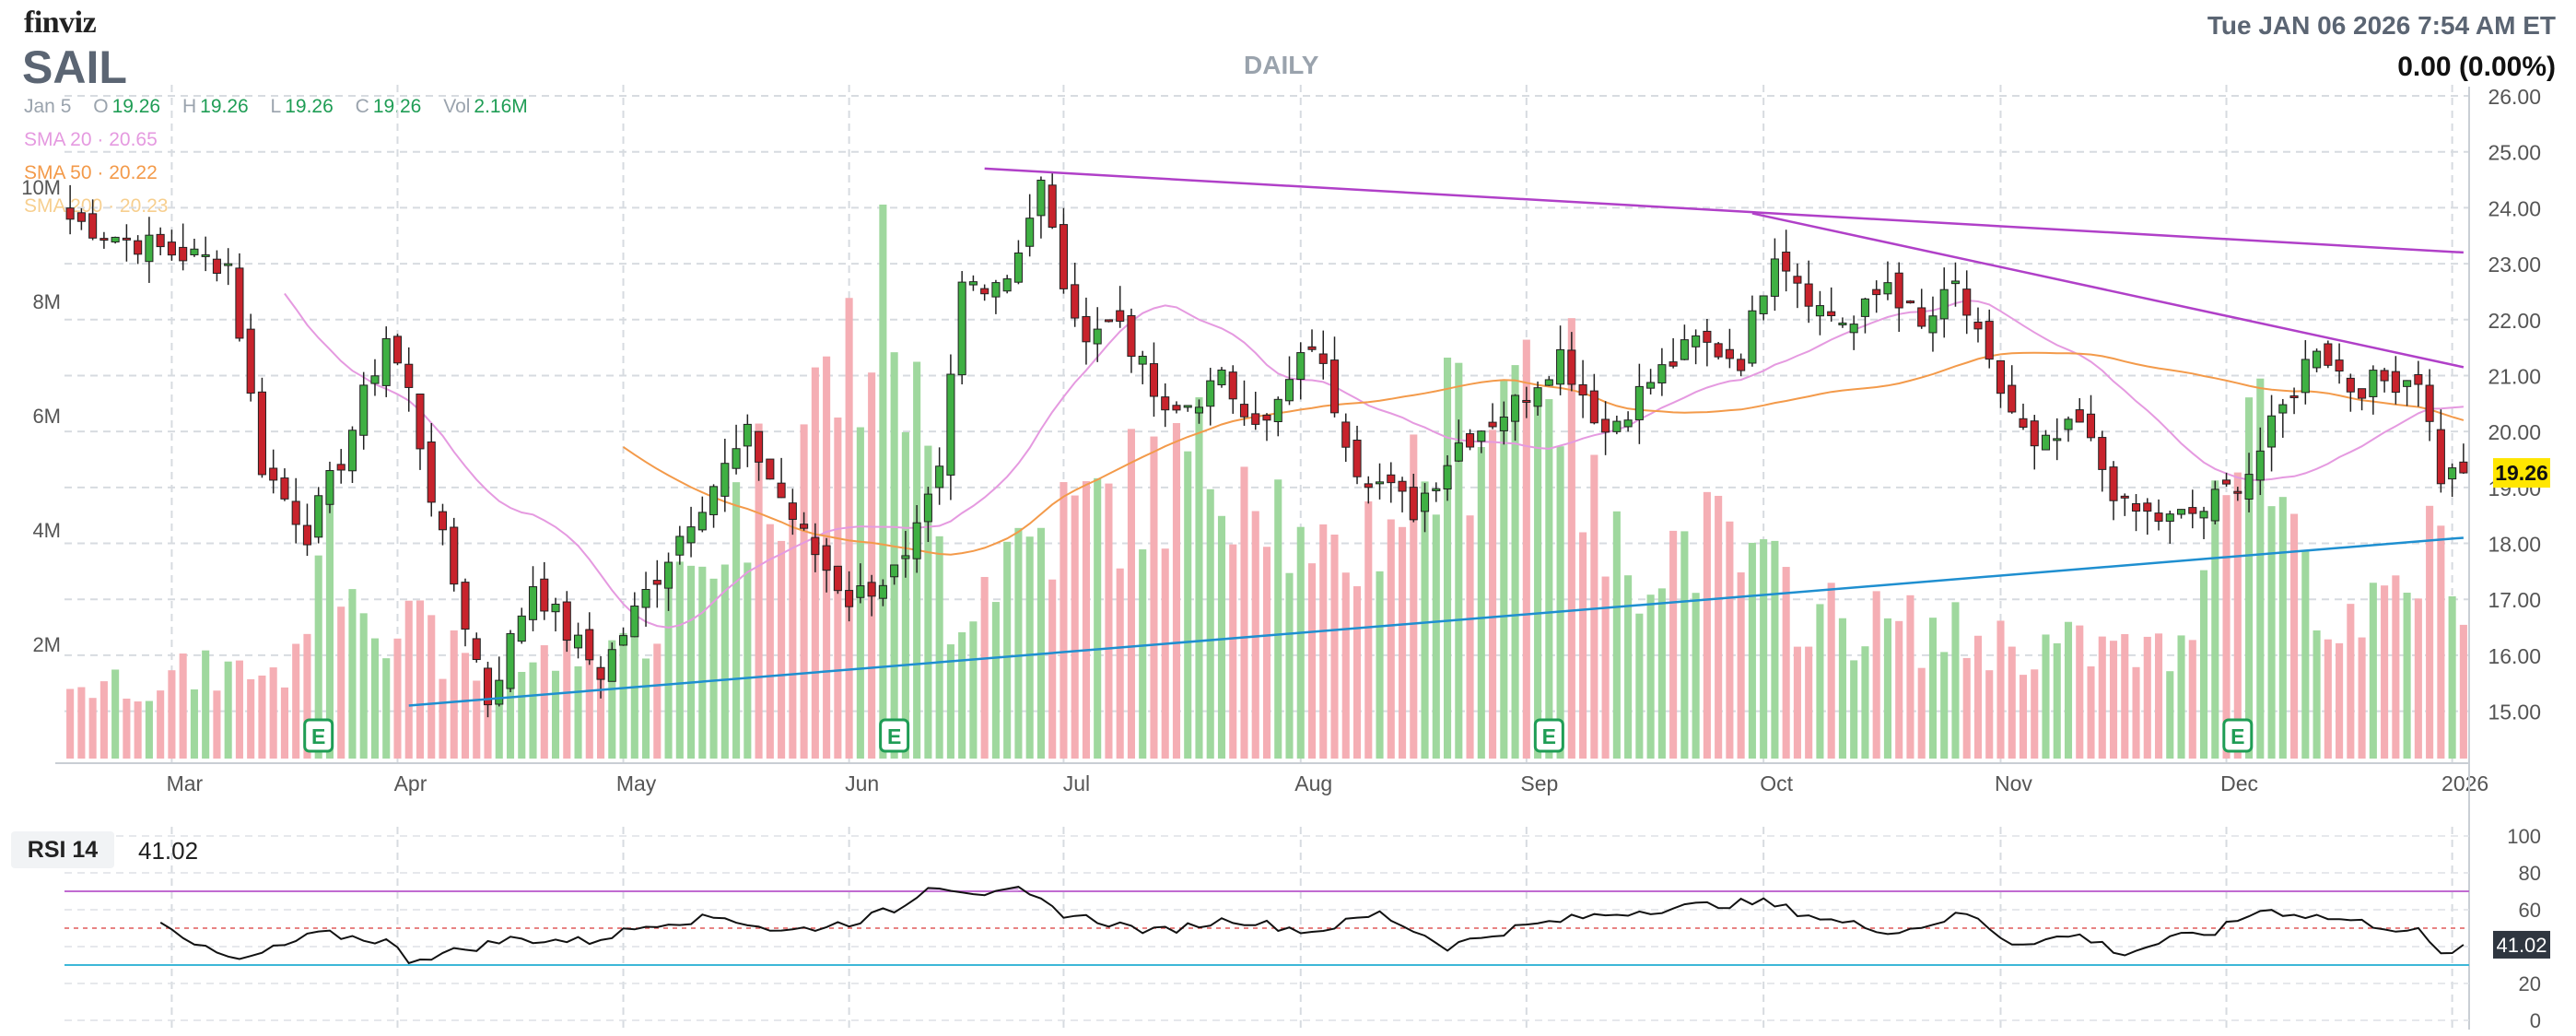  What do you see at coordinates (309, 107) in the screenshot?
I see `ohlc-low-value: 19.26` at bounding box center [309, 107].